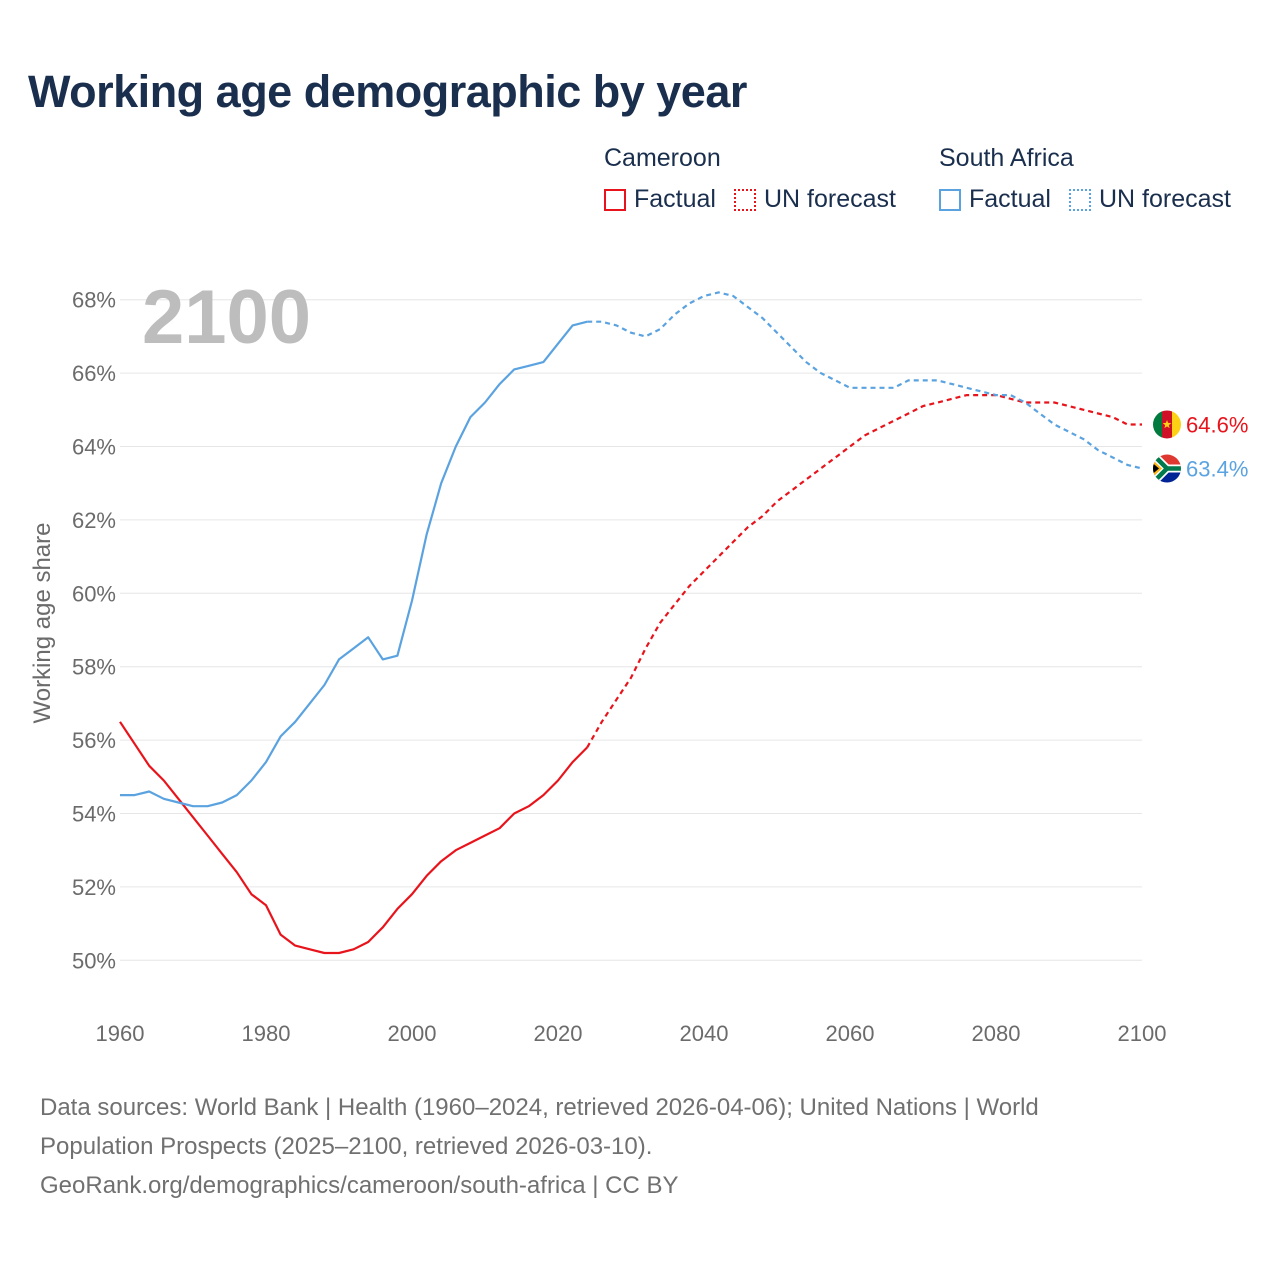 The height and width of the screenshot is (1280, 1280). Describe the element at coordinates (704, 1033) in the screenshot. I see `x-tick-label: 2040` at that location.